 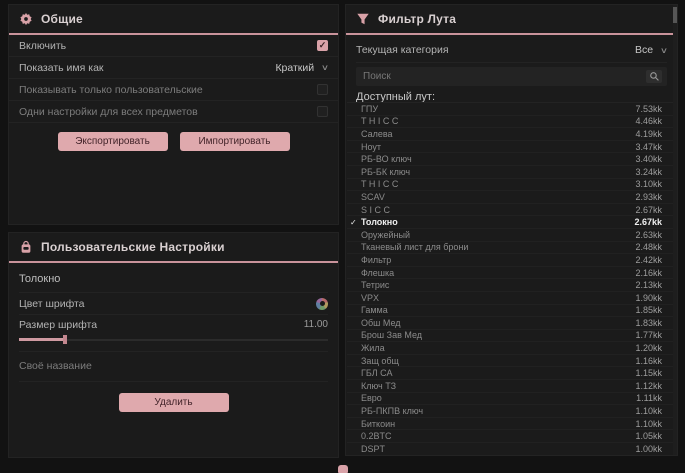 What do you see at coordinates (648, 348) in the screenshot?
I see `loot-item-value: 1.20kk` at bounding box center [648, 348].